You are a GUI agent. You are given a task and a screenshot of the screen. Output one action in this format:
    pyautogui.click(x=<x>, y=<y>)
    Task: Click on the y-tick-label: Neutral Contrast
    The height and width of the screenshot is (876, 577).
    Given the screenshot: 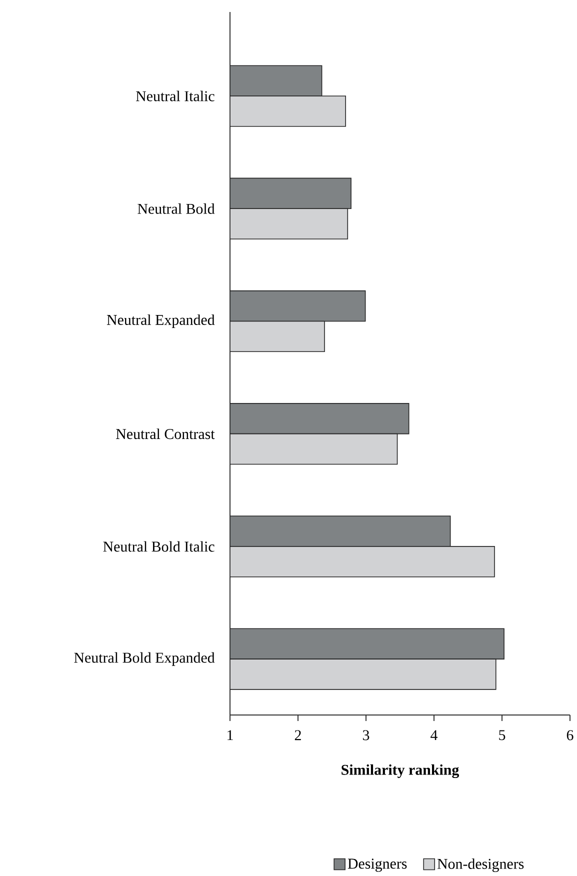 What is the action you would take?
    pyautogui.click(x=165, y=434)
    